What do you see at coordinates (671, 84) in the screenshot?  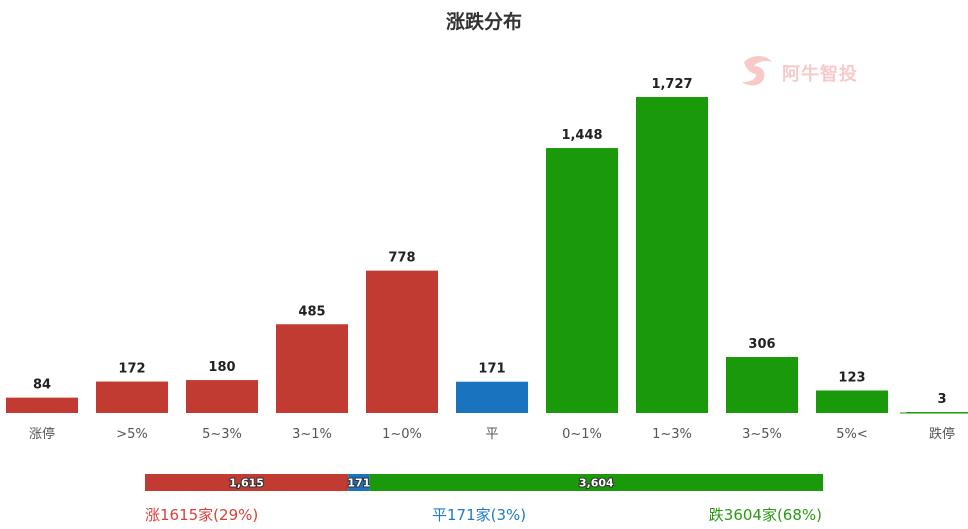 I see `bar-value-label: 1,727` at bounding box center [671, 84].